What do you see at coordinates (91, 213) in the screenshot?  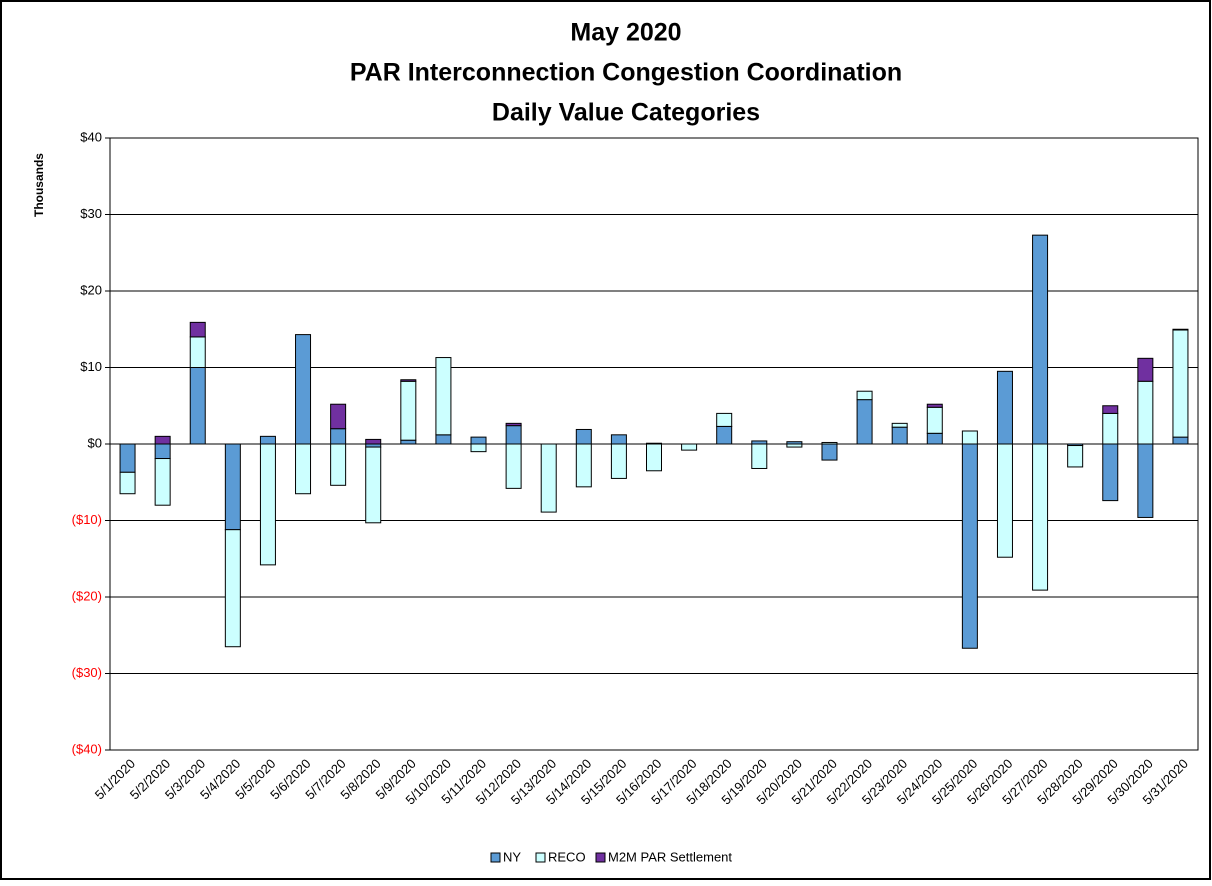 I see `y-tick-label: $30` at bounding box center [91, 213].